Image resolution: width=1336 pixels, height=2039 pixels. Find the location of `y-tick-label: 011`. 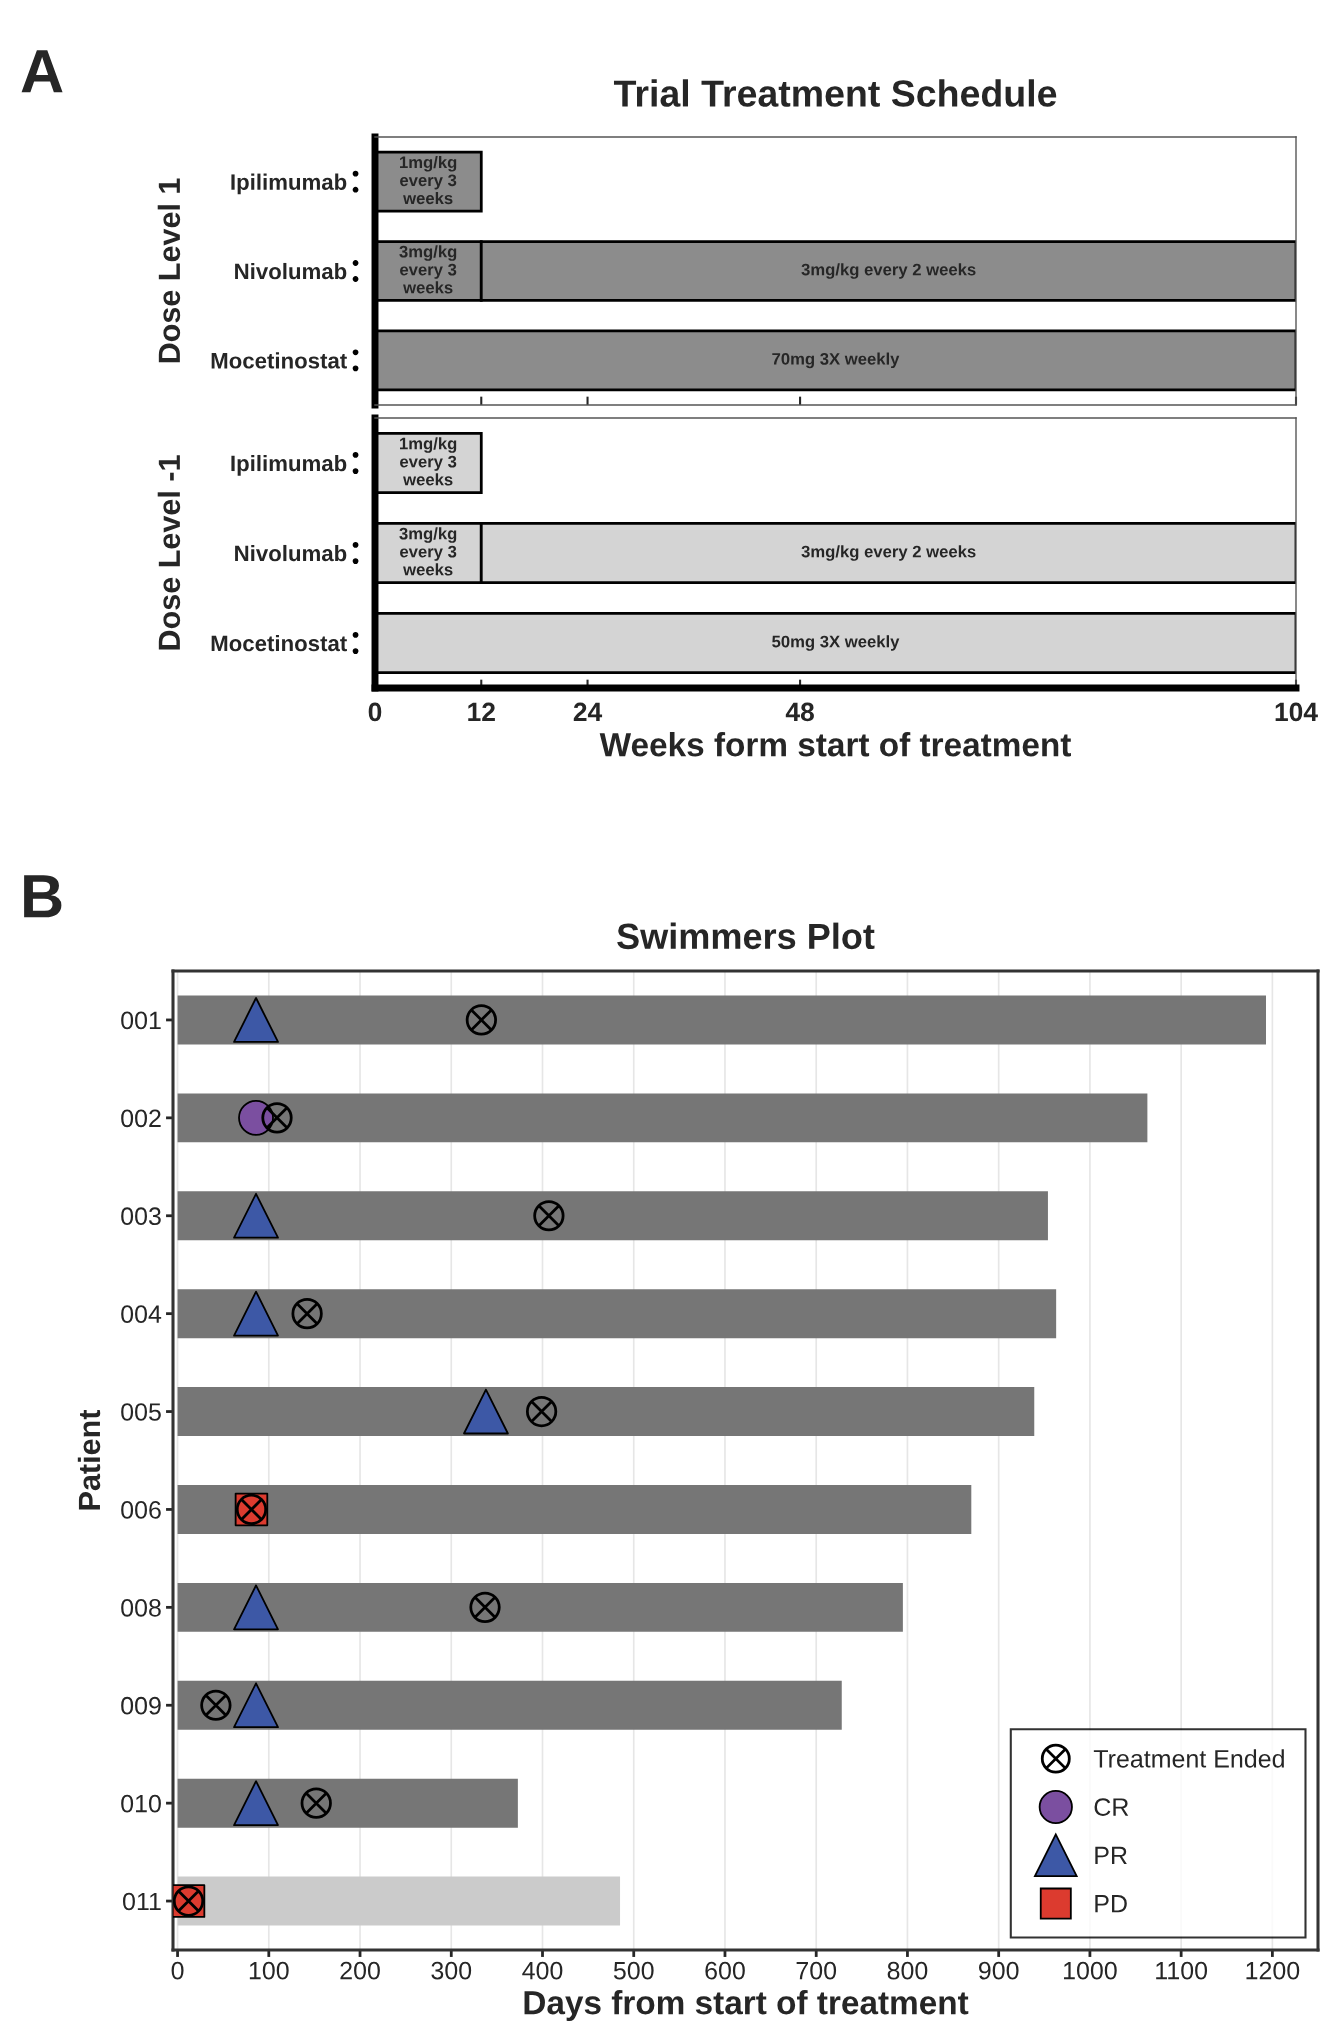

y-tick-label: 011 is located at coordinates (142, 1901).